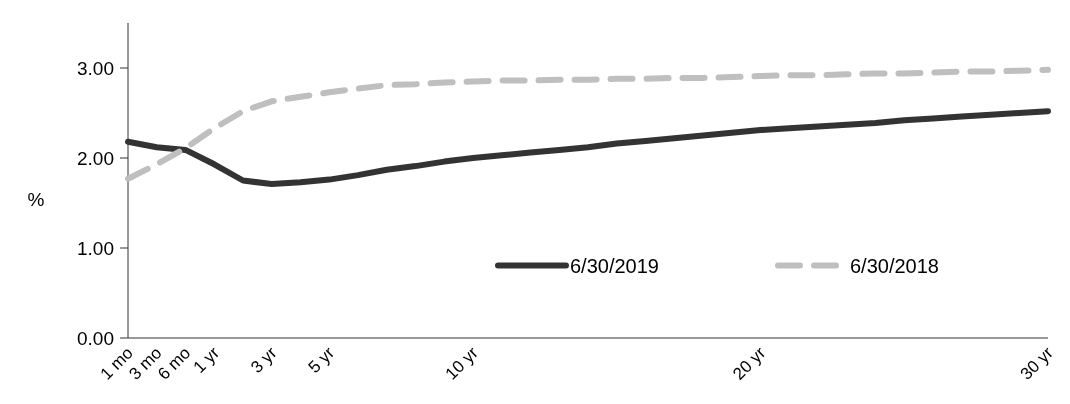  What do you see at coordinates (95, 338) in the screenshot?
I see `y-tick-label: 0.00` at bounding box center [95, 338].